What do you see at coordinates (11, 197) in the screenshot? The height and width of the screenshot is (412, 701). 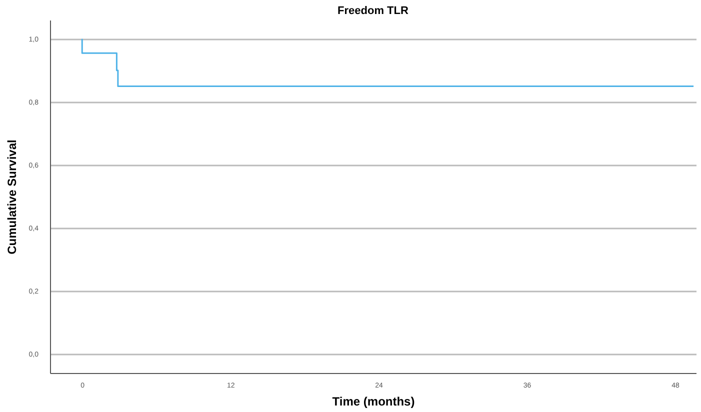 I see `y-axis-title: Cumulative Survival` at bounding box center [11, 197].